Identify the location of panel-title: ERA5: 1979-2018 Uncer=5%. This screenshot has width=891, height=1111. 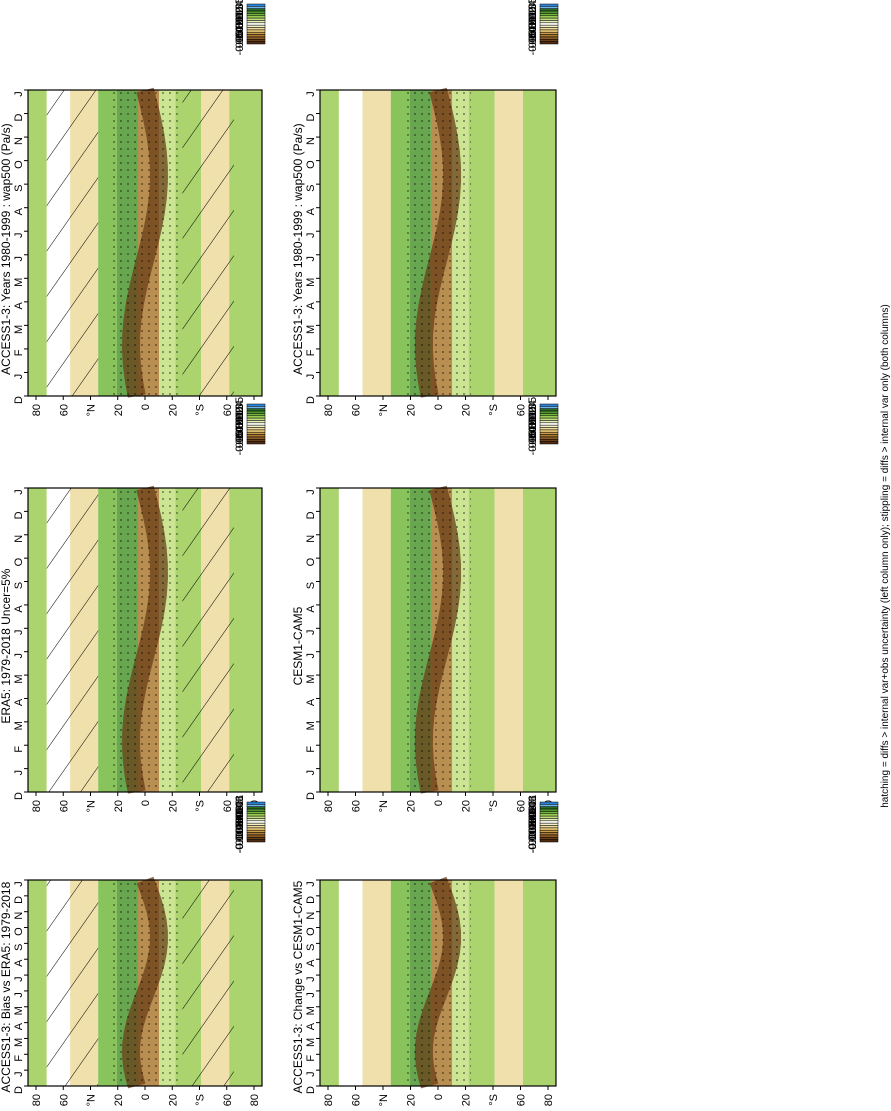
(6, 645).